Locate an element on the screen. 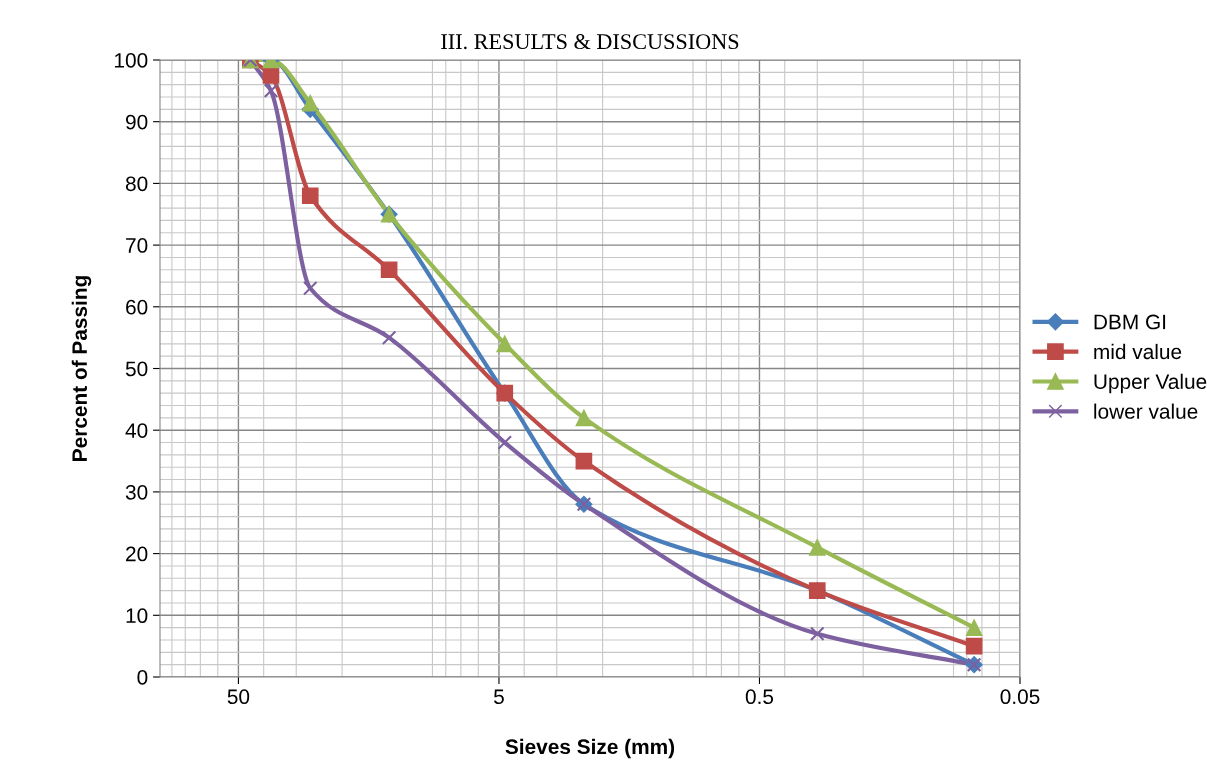  y-tick-label: 70 is located at coordinates (137, 245).